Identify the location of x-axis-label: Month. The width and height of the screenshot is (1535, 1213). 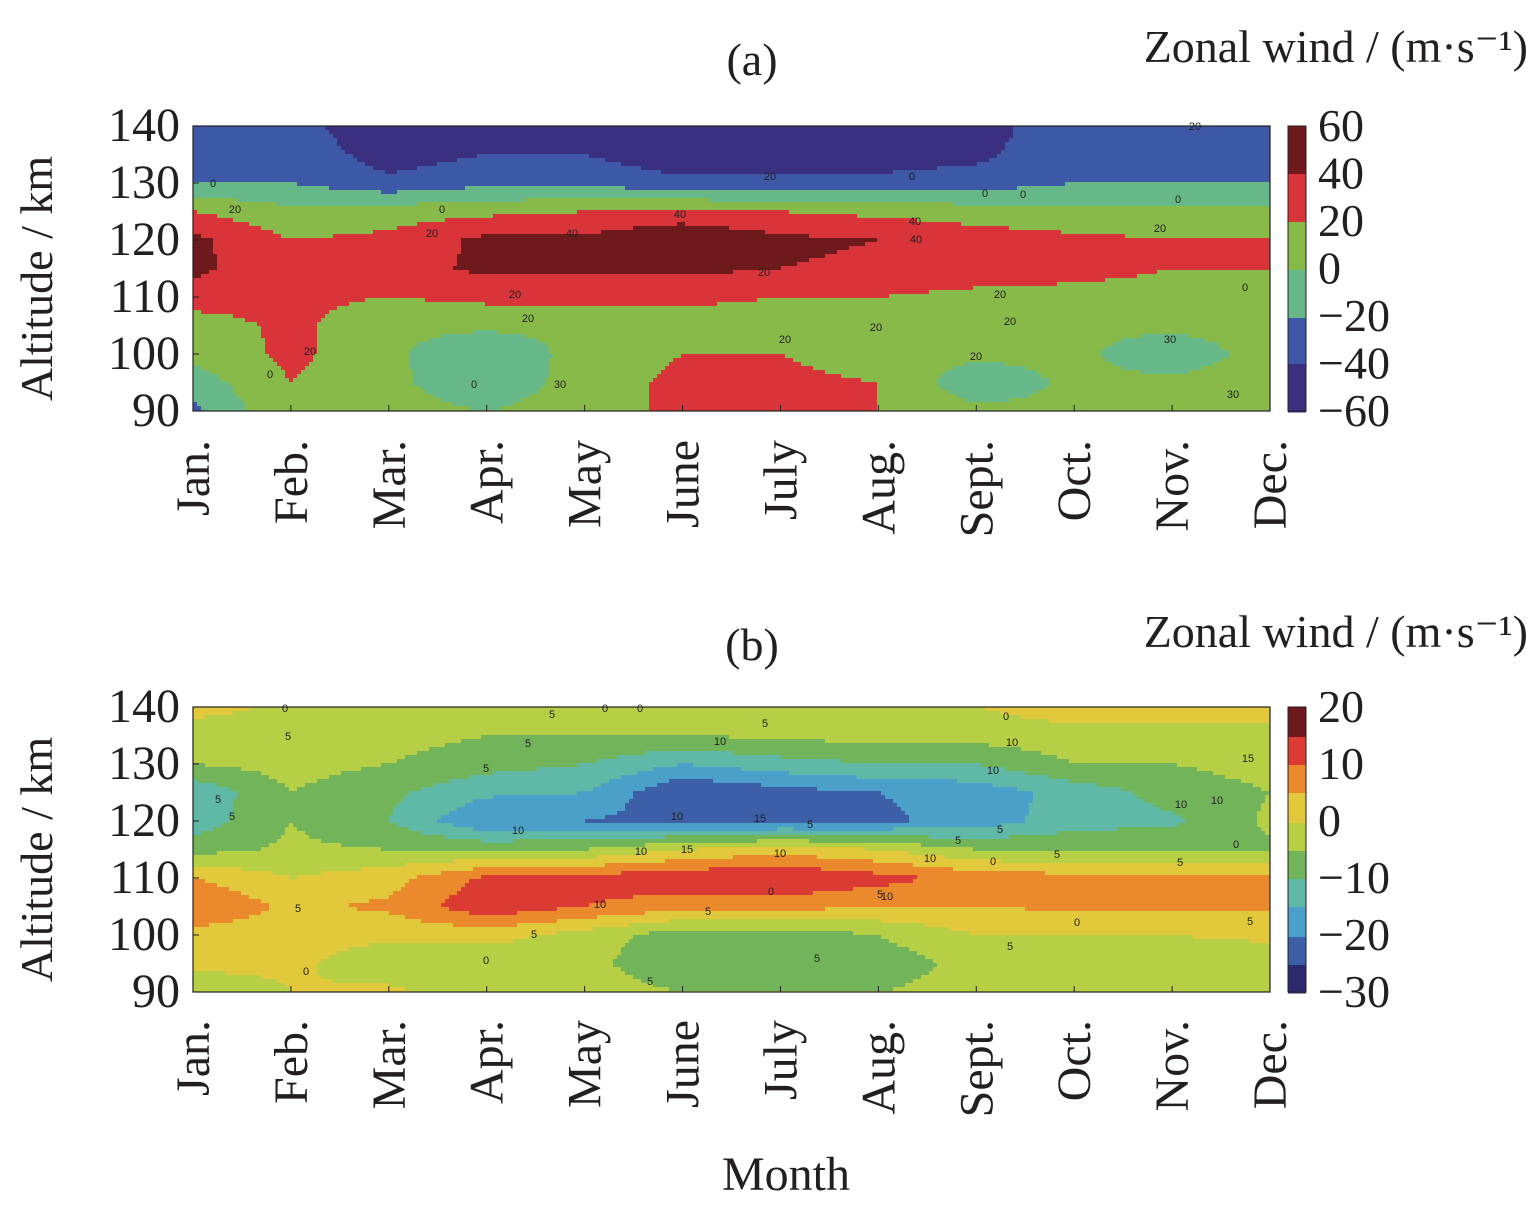
(786, 1174).